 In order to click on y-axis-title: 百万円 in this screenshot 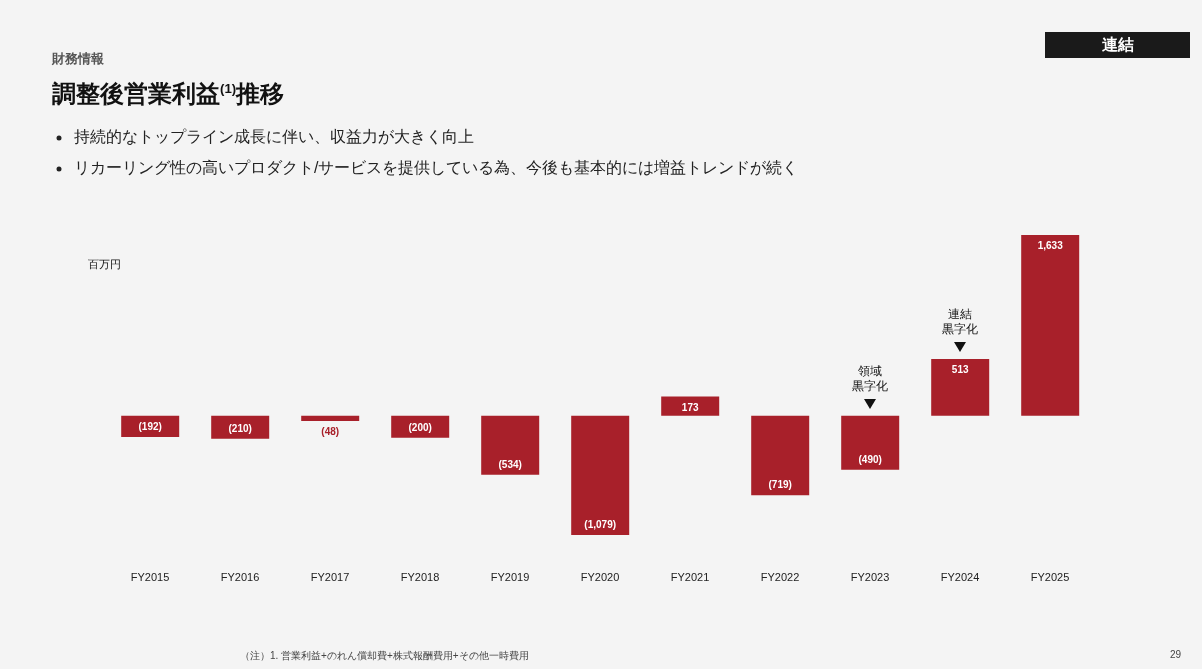, I will do `click(104, 264)`.